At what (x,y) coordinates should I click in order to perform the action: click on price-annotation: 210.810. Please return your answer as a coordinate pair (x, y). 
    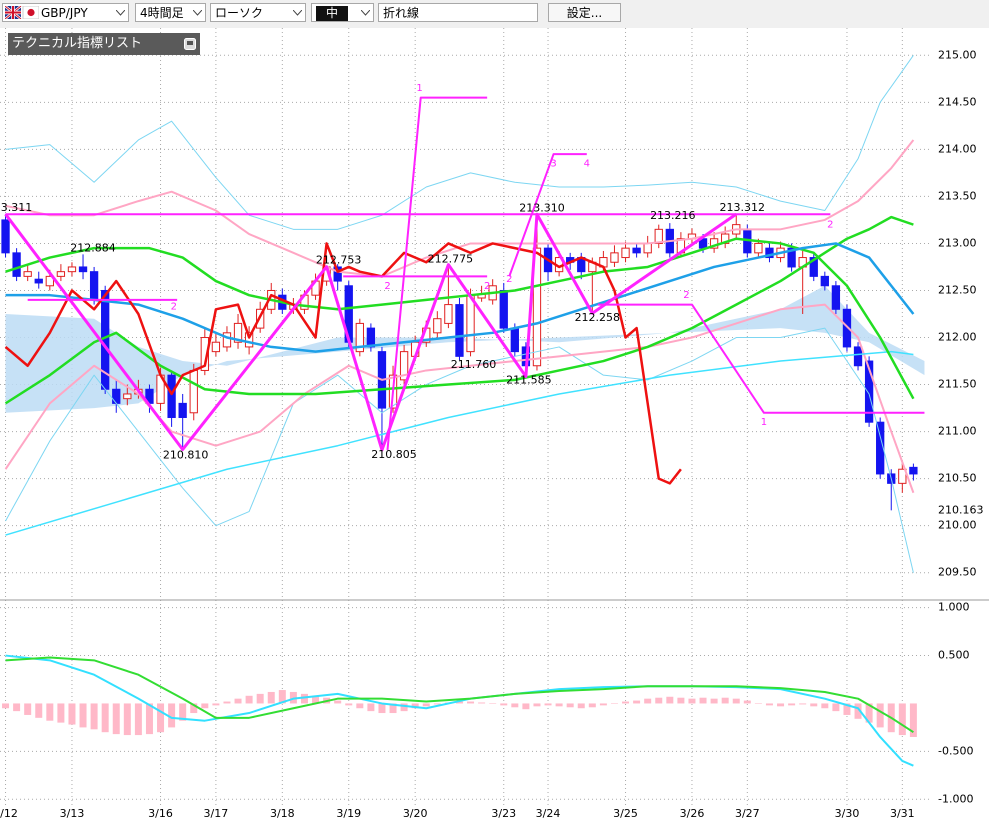
    Looking at the image, I should click on (186, 454).